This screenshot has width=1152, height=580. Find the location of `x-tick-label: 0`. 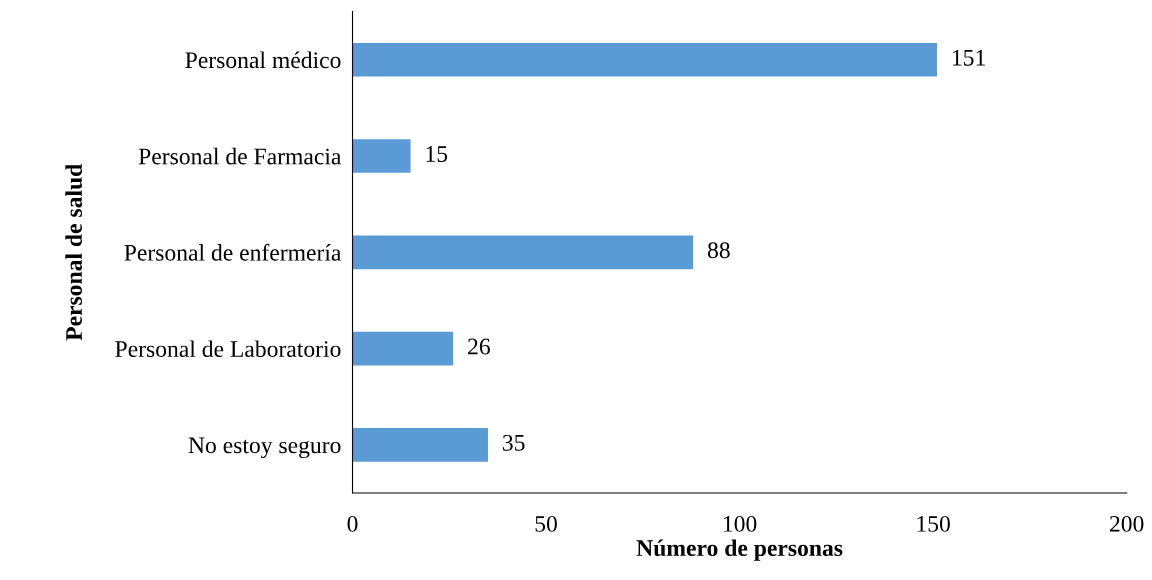

x-tick-label: 0 is located at coordinates (352, 523).